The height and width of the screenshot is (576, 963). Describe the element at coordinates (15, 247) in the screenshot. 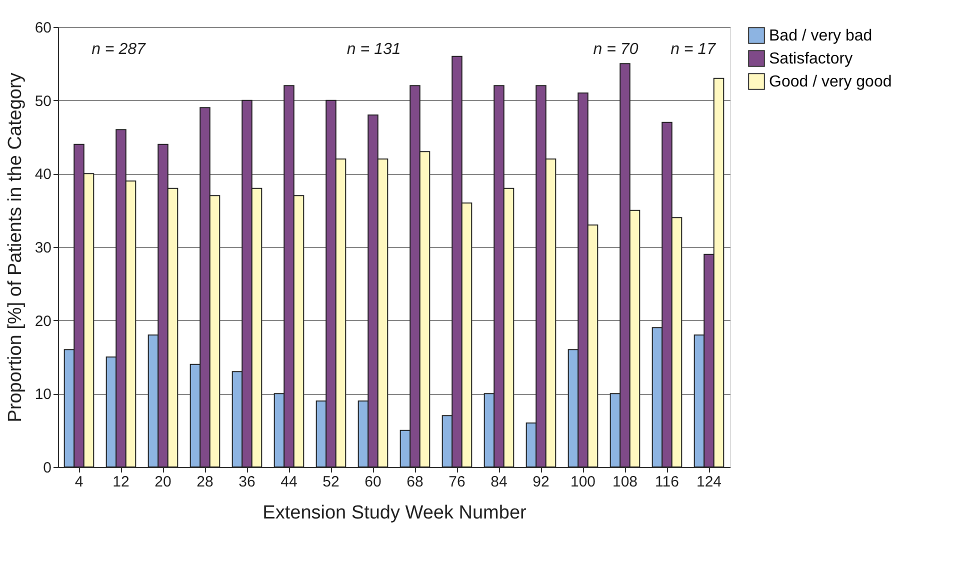

I see `y-axis-title: Proportion [%] of Patients in the Category` at that location.